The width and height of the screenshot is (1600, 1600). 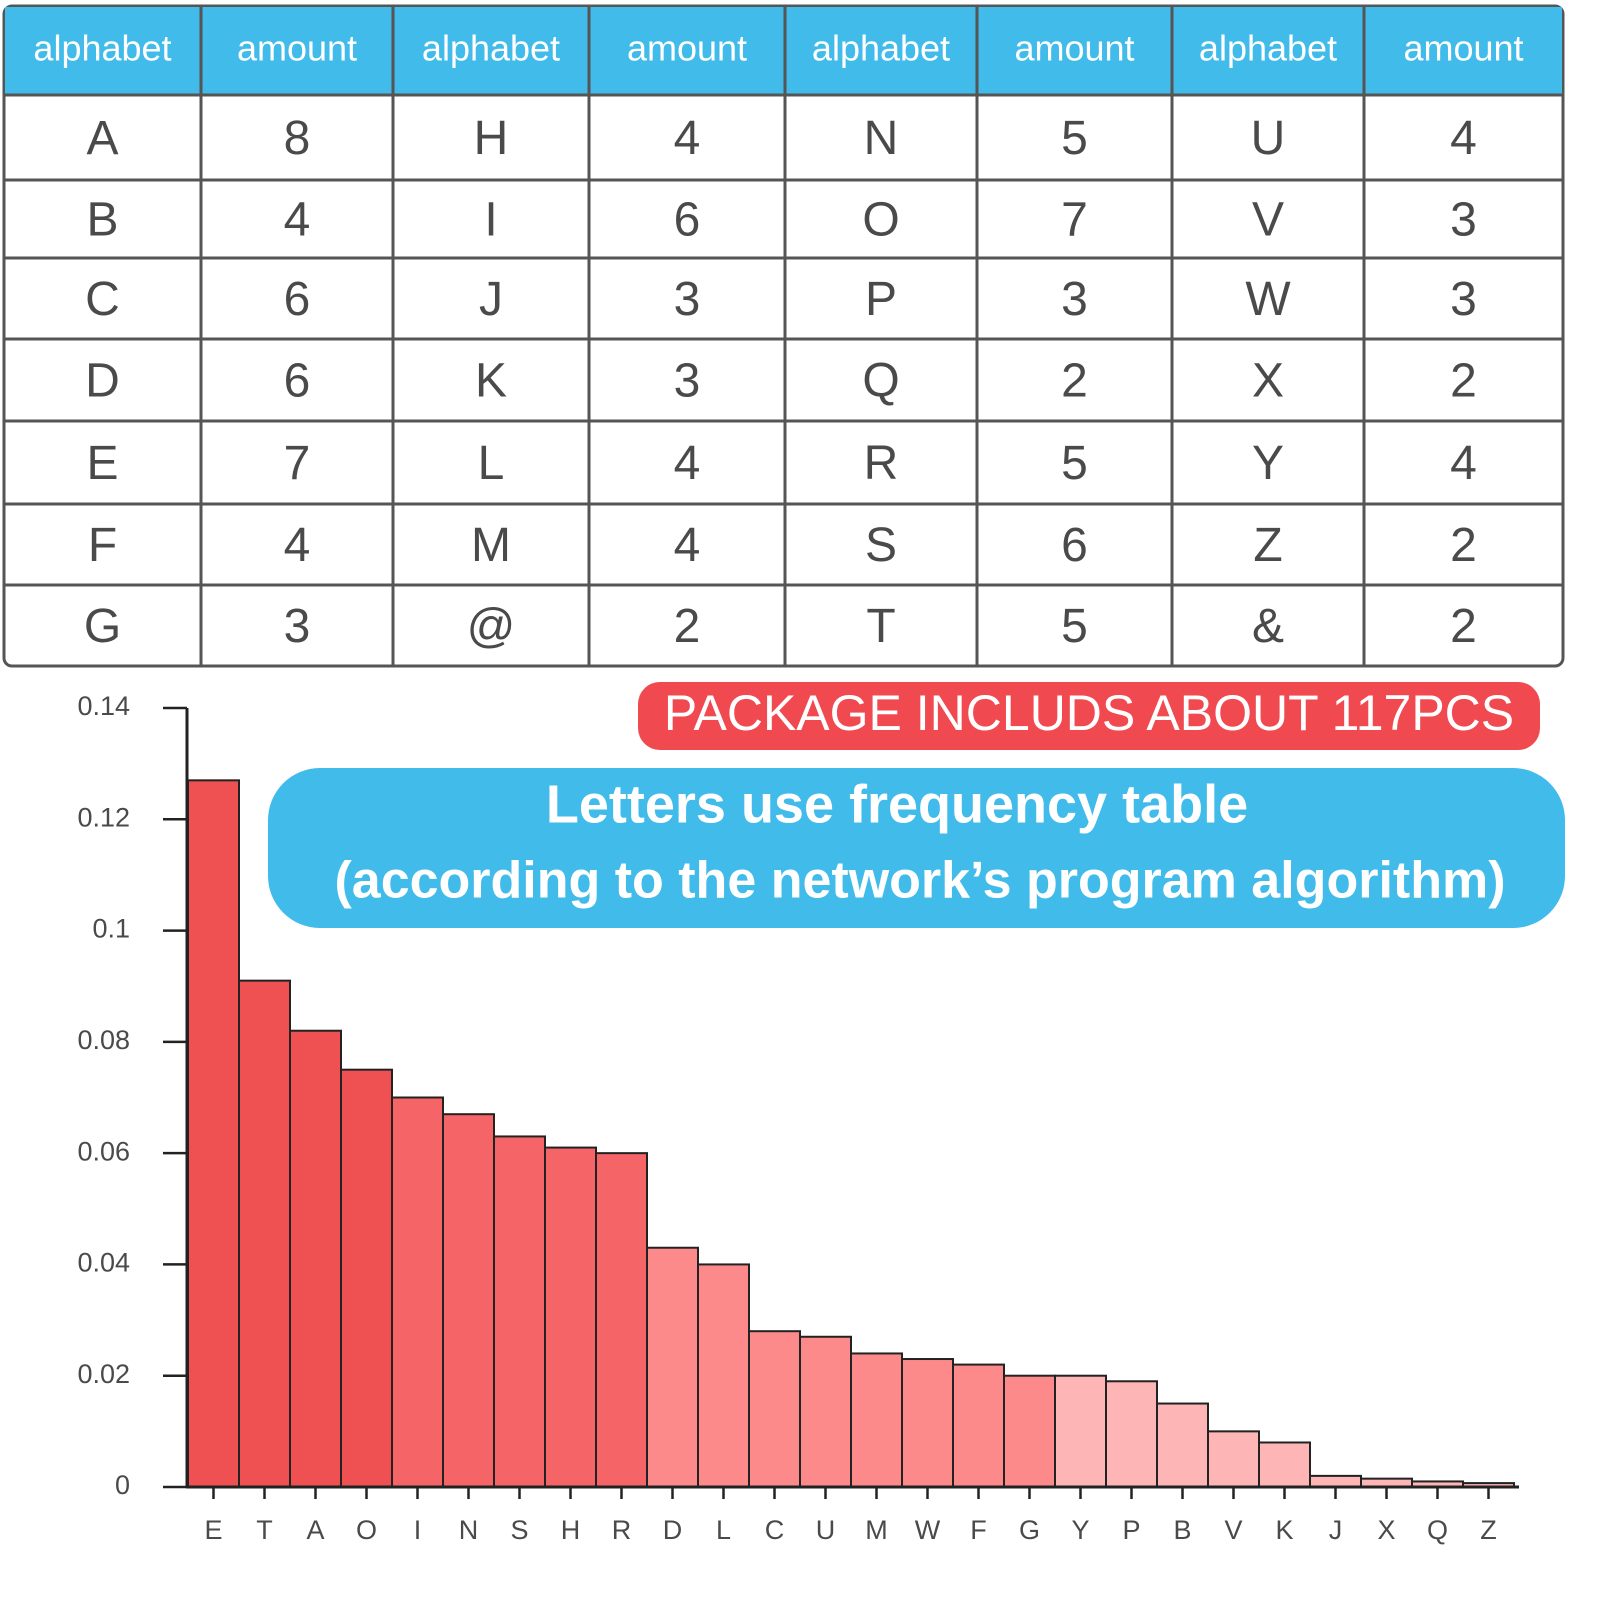 I want to click on y-tick-label: 0.1, so click(x=111, y=929).